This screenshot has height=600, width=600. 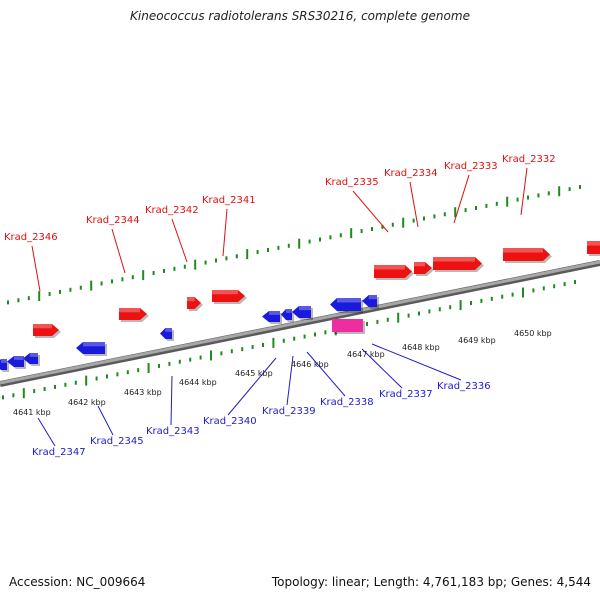 What do you see at coordinates (113, 220) in the screenshot?
I see `forward-gene-label: Krad_2344` at bounding box center [113, 220].